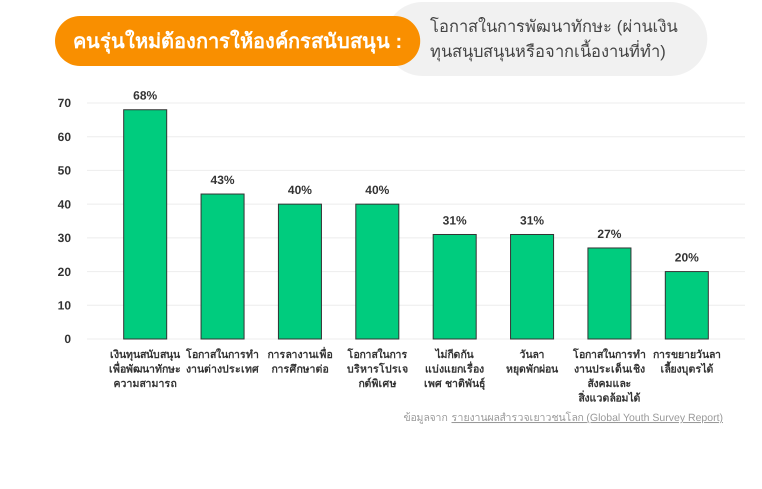 Image resolution: width=762 pixels, height=489 pixels. I want to click on y-tick-label: 20, so click(65, 271).